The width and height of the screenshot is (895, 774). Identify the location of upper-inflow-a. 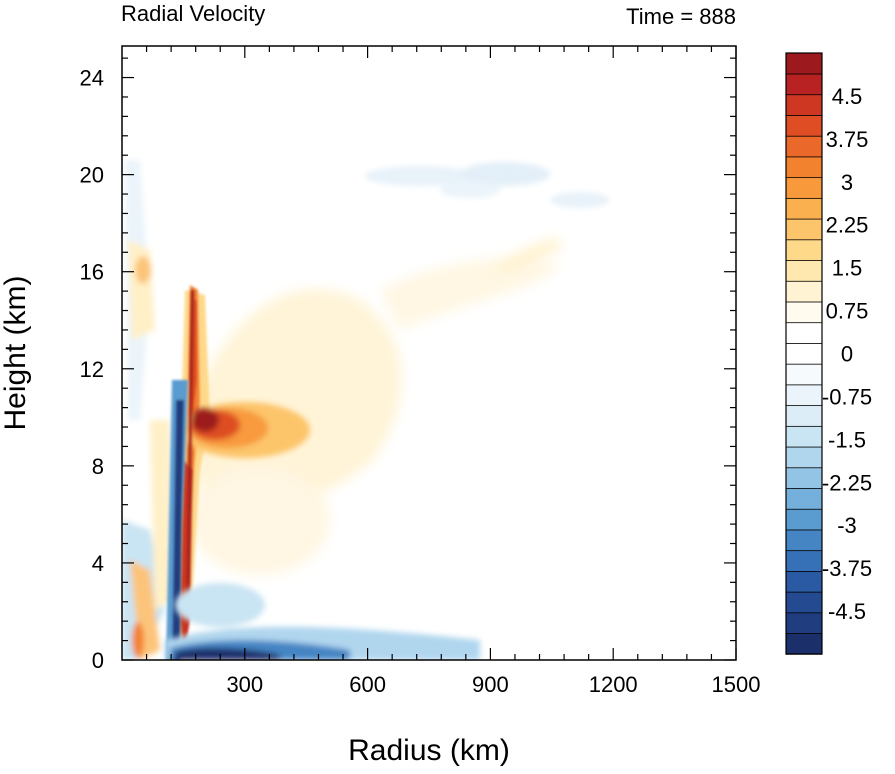
(420, 176).